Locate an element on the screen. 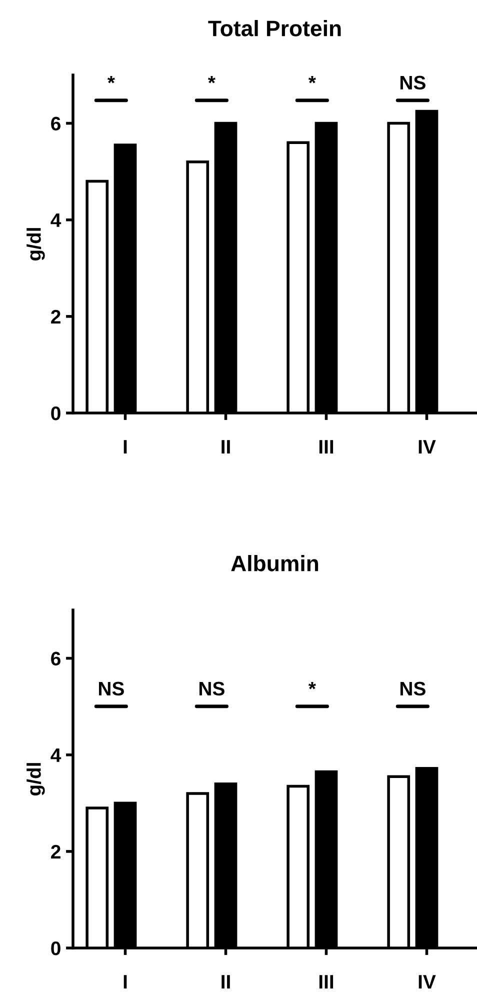  chart-title: Albumin is located at coordinates (274, 563).